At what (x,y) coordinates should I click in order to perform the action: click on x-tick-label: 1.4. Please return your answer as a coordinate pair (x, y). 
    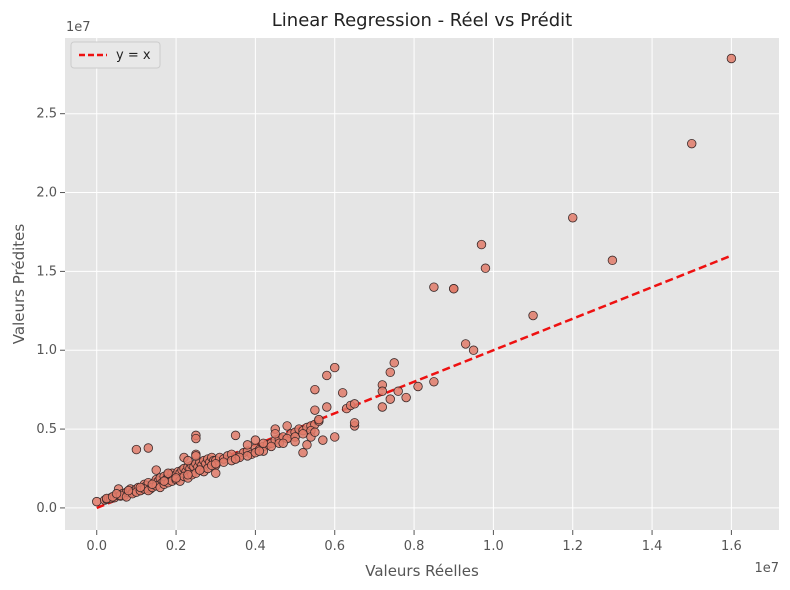
    Looking at the image, I should click on (652, 546).